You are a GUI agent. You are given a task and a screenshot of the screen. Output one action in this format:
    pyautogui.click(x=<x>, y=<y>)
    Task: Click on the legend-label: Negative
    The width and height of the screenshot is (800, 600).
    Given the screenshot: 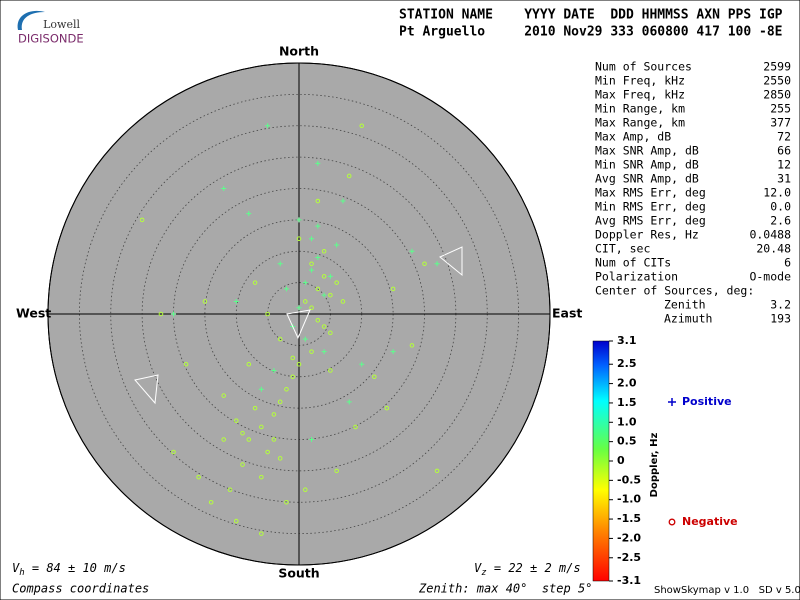 What is the action you would take?
    pyautogui.click(x=710, y=521)
    